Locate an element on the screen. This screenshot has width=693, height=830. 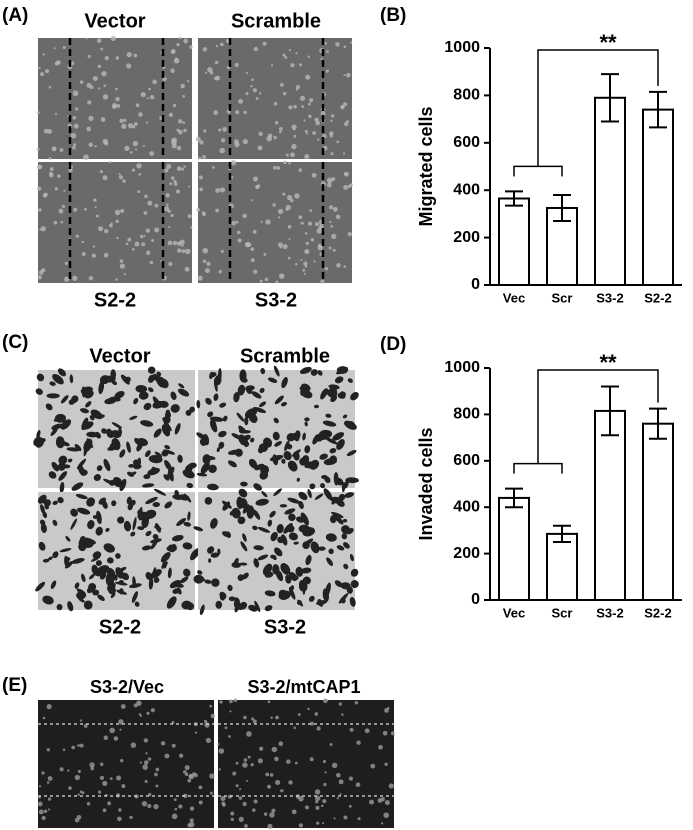
annotation: ** is located at coordinates (608, 362).